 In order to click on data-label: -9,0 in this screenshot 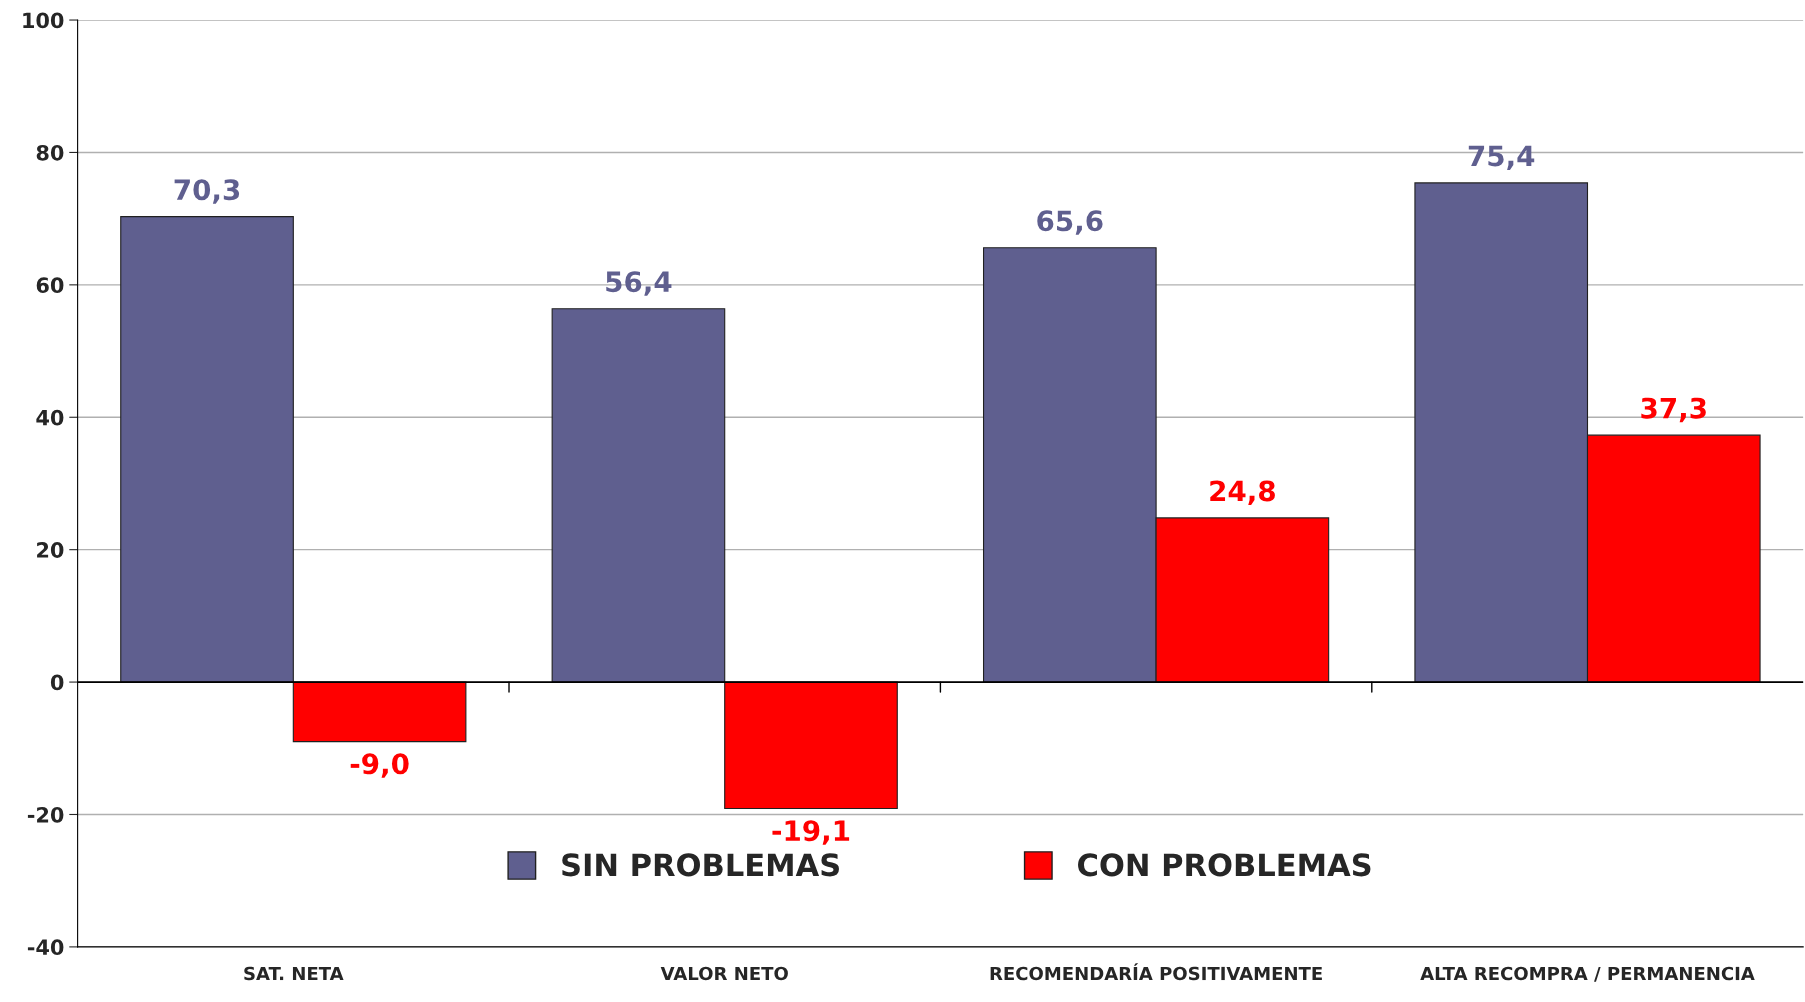, I will do `click(379, 765)`.